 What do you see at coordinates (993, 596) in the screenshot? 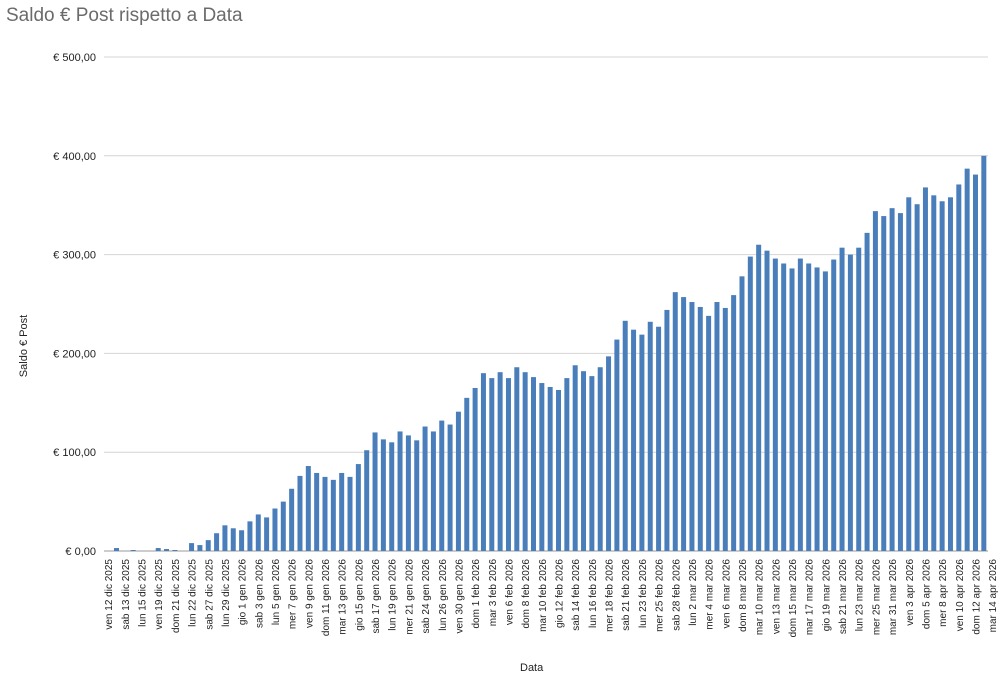
I see `x-tick-label: mar 14 apr 2026` at bounding box center [993, 596].